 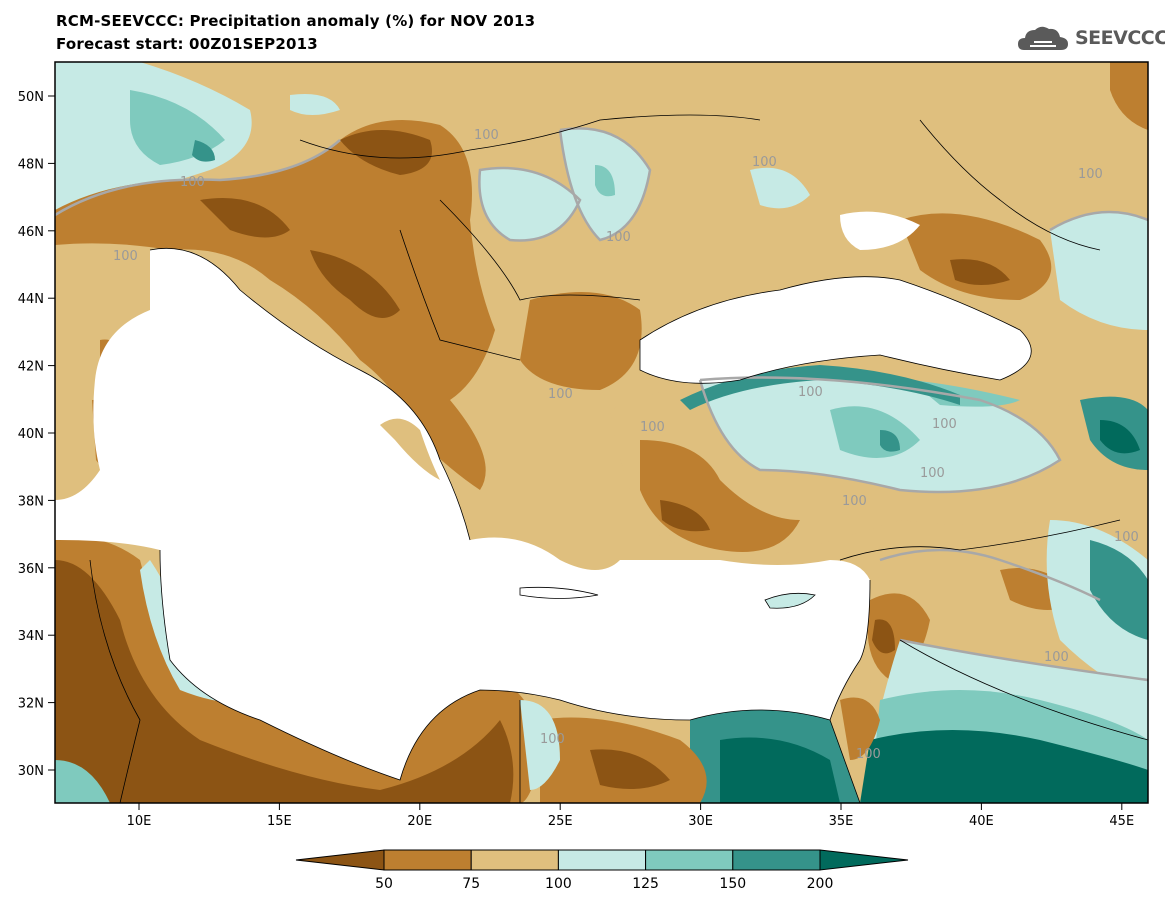 What do you see at coordinates (630, 769) in the screenshot?
I see `region-egypt-west-vdry` at bounding box center [630, 769].